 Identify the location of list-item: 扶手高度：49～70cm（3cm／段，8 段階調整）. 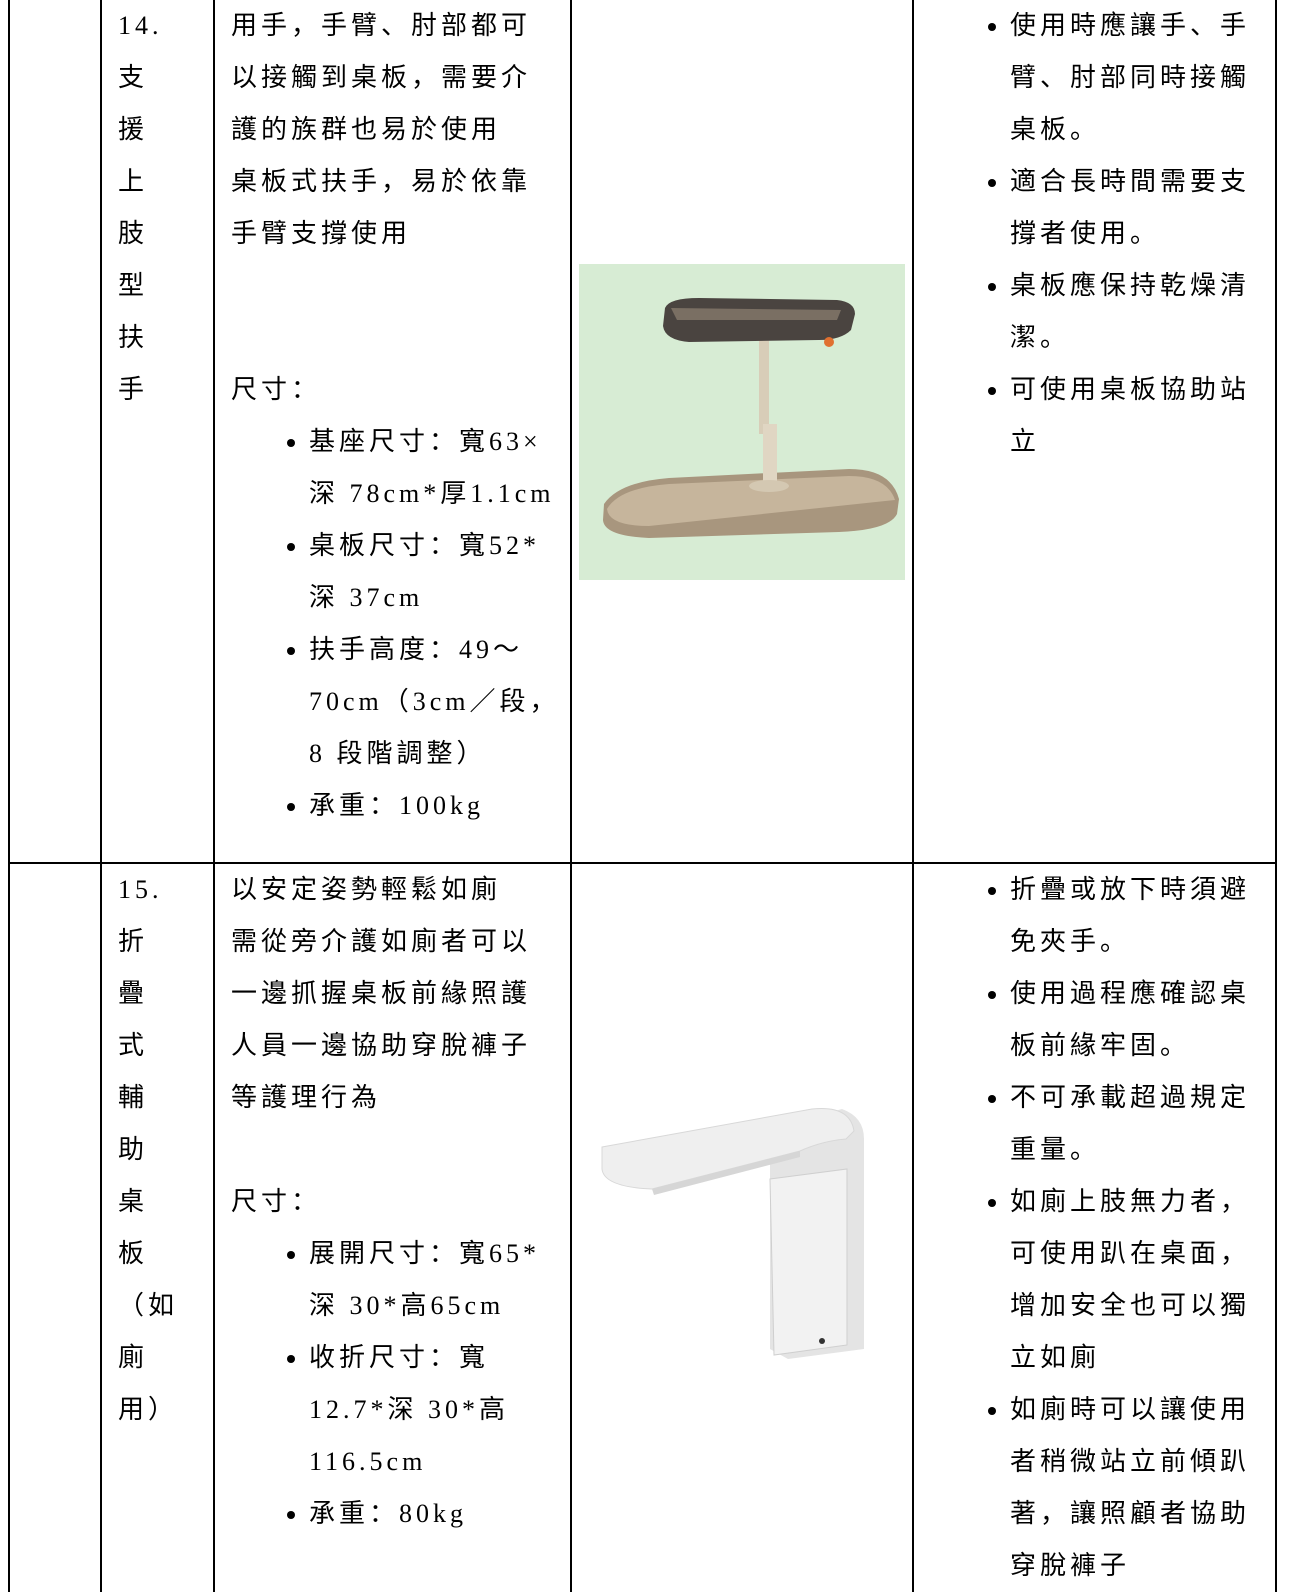
(434, 702).